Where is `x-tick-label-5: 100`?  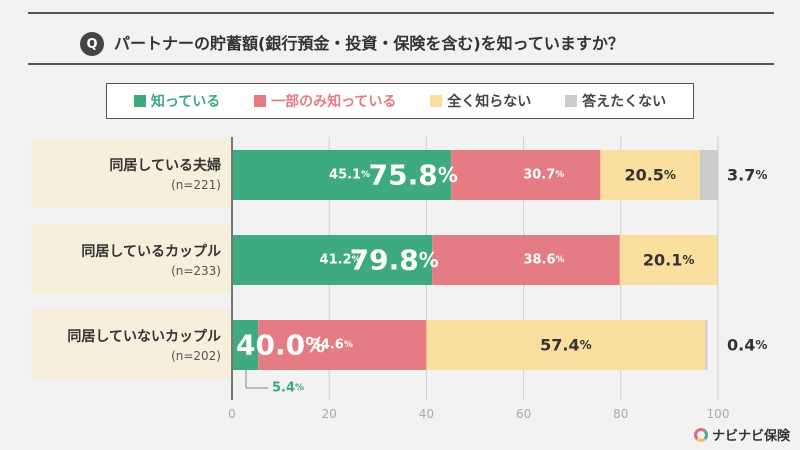
x-tick-label-5: 100 is located at coordinates (718, 414).